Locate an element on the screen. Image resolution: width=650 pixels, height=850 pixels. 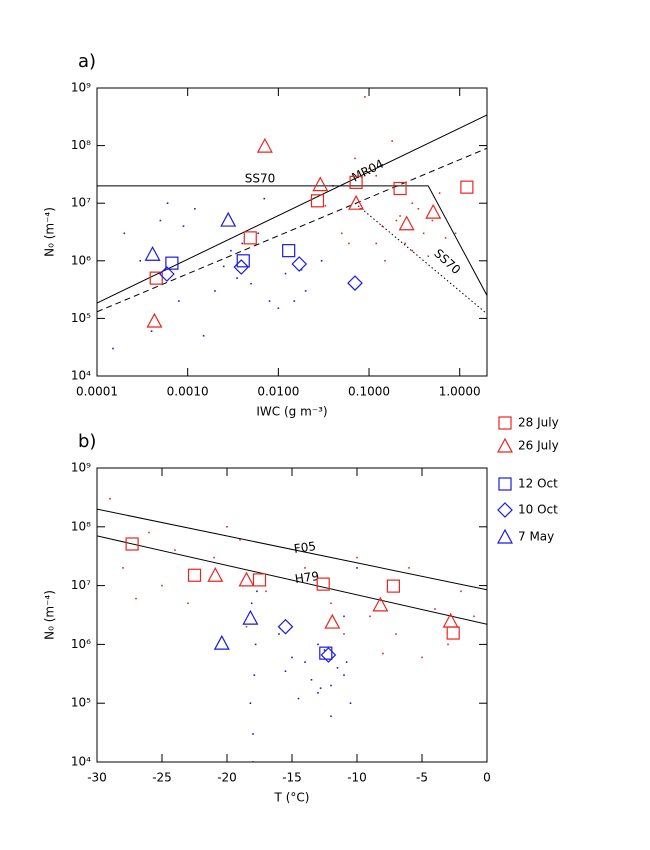
x-tick-label: 0 is located at coordinates (487, 778).